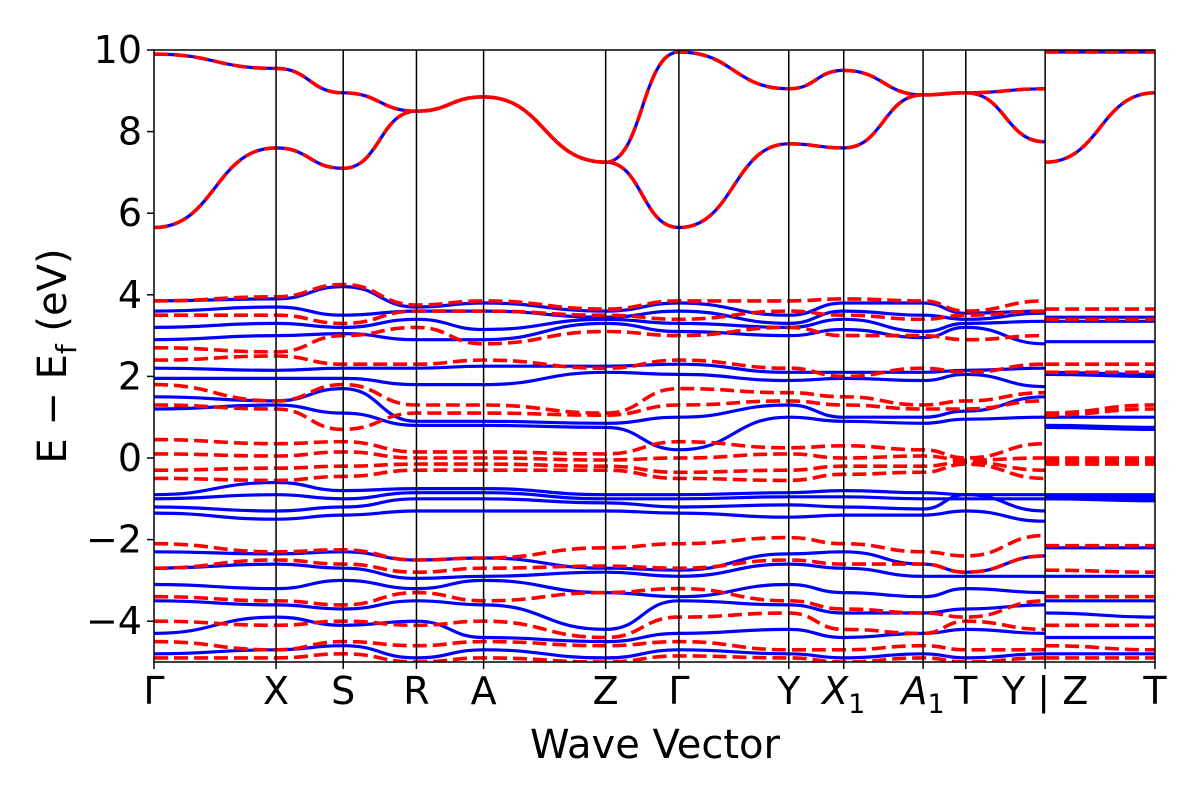 This screenshot has height=800, width=1200. Describe the element at coordinates (120, 335) in the screenshot. I see `y-axis-ticks: −4 −2 0 2 4 6 8 10` at that location.